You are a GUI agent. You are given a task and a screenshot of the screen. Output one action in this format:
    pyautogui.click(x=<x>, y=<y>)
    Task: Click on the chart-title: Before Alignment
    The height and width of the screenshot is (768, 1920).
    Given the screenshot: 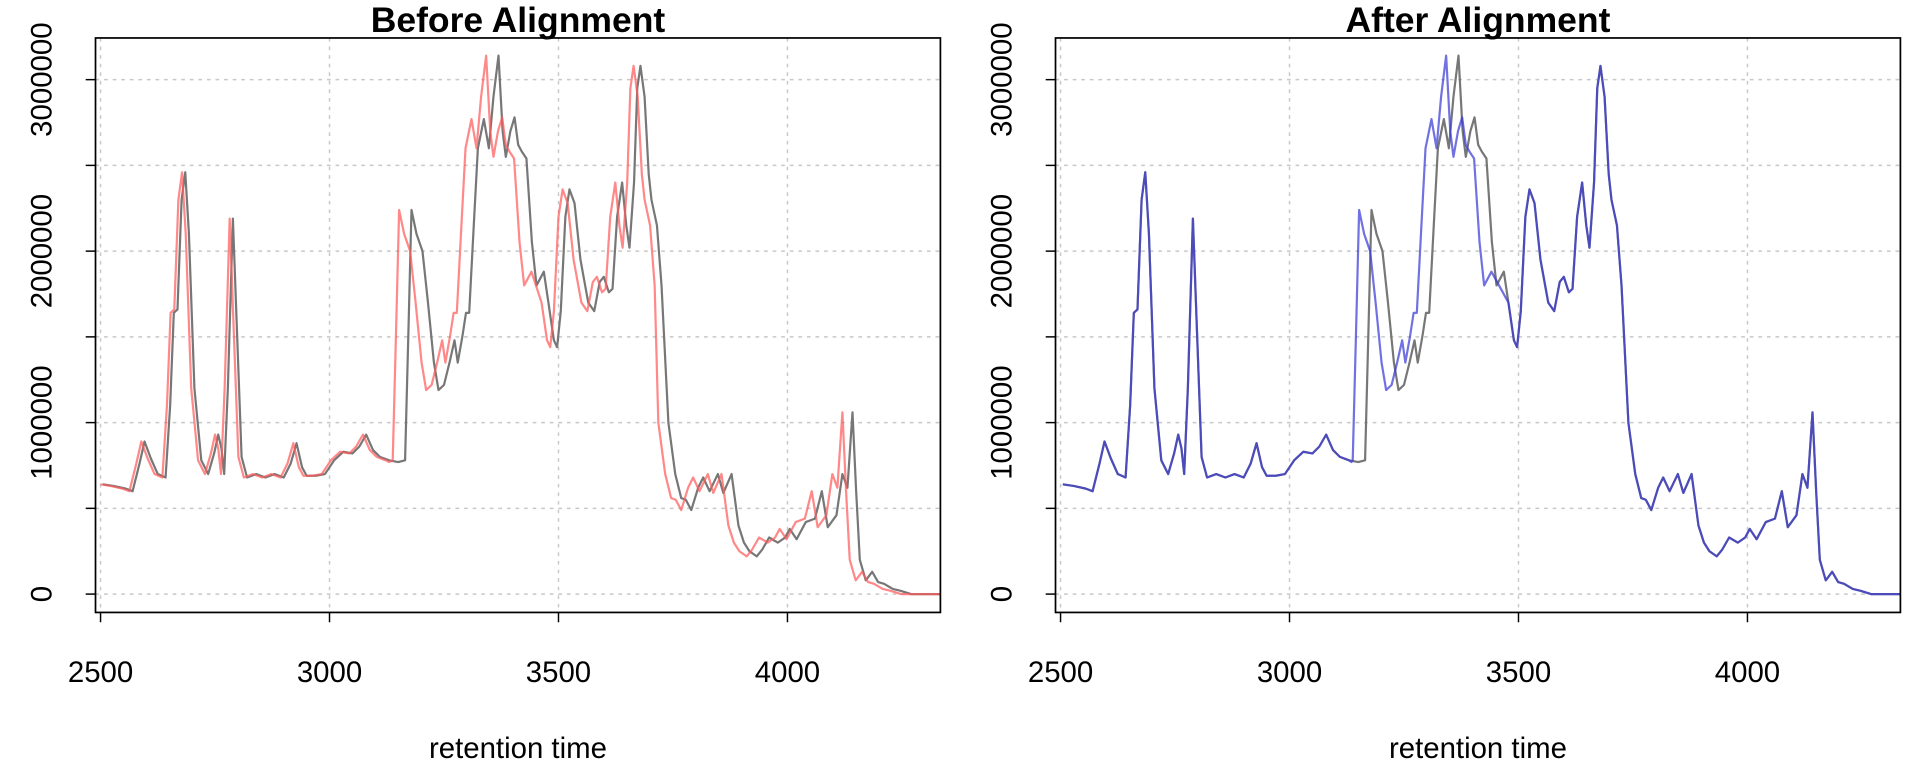 What is the action you would take?
    pyautogui.click(x=518, y=20)
    